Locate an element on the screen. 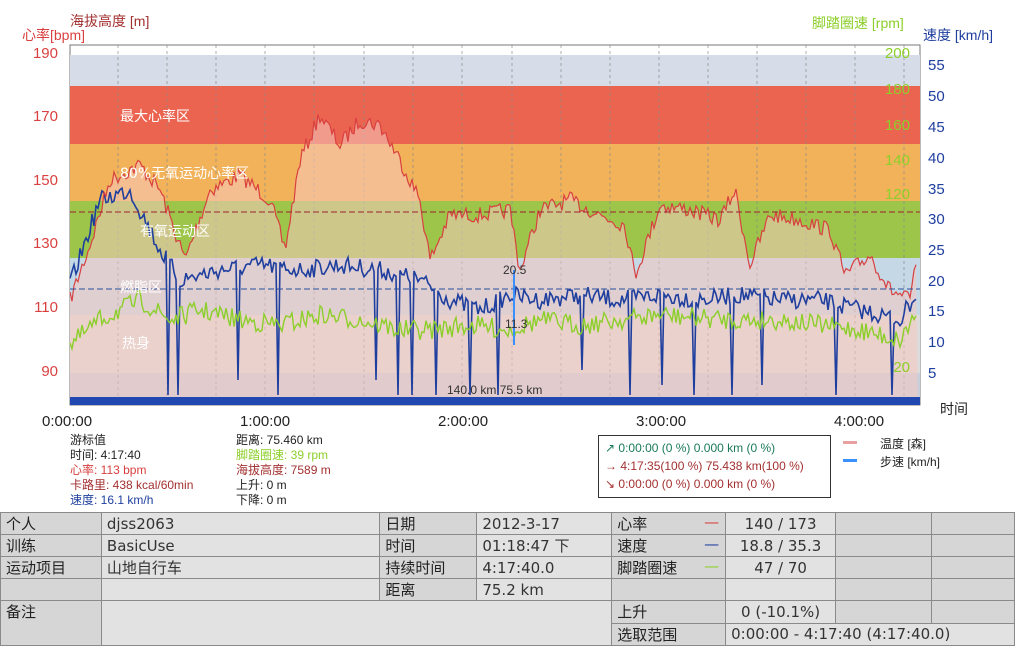  pace-legend: 步速 [km/h] is located at coordinates (910, 462).